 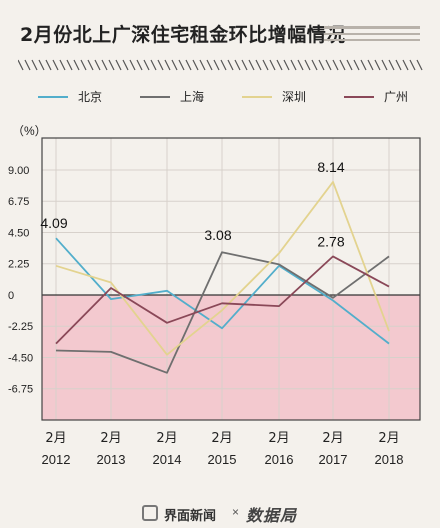 What do you see at coordinates (183, 35) in the screenshot?
I see `chart-title: 2月份北上广深住宅租金环比增幅情况` at bounding box center [183, 35].